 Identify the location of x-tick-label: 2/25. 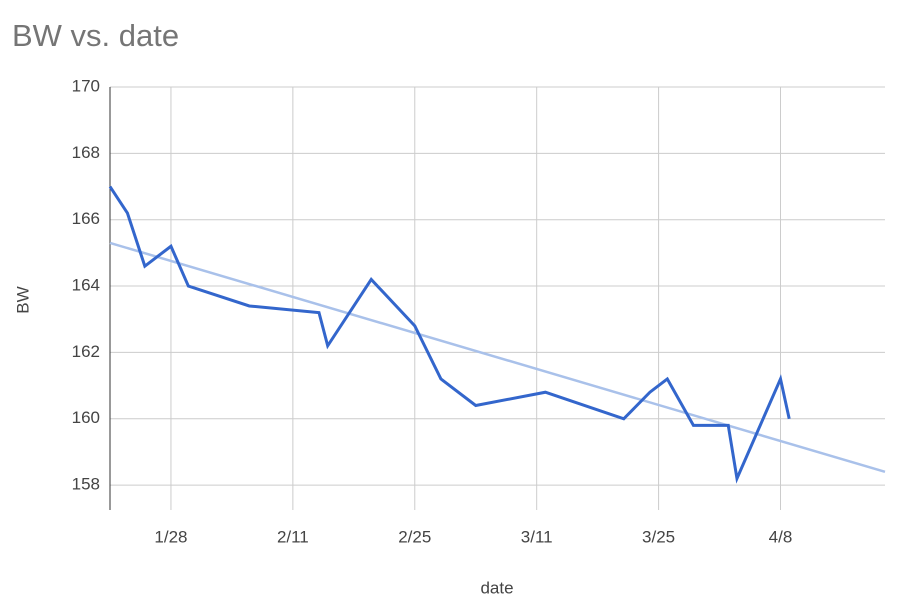
(414, 536).